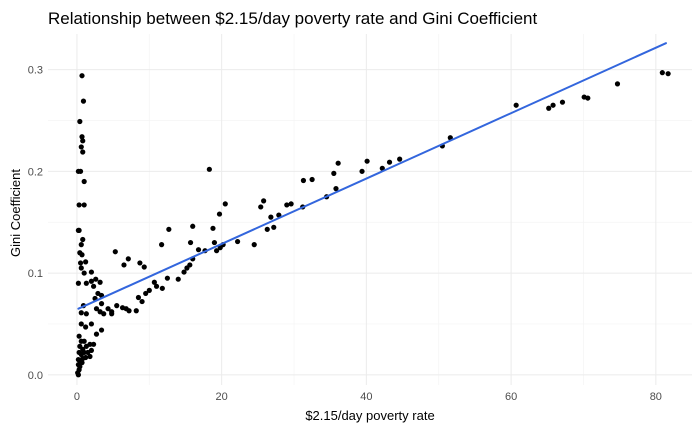 The height and width of the screenshot is (432, 700). What do you see at coordinates (35, 172) in the screenshot?
I see `y-tick-label: 0.2` at bounding box center [35, 172].